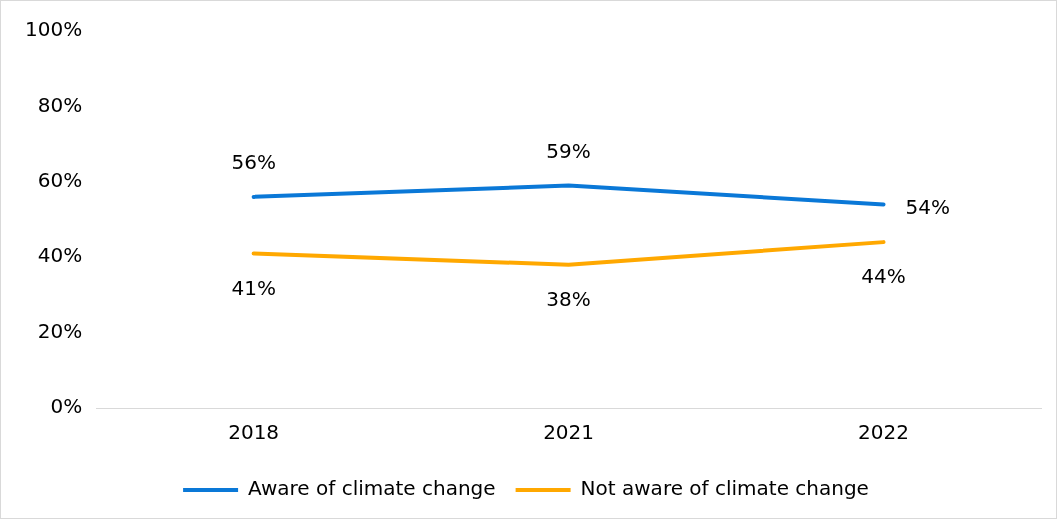 The width and height of the screenshot is (1057, 519). What do you see at coordinates (53, 29) in the screenshot?
I see `y-tick-label: 100%` at bounding box center [53, 29].